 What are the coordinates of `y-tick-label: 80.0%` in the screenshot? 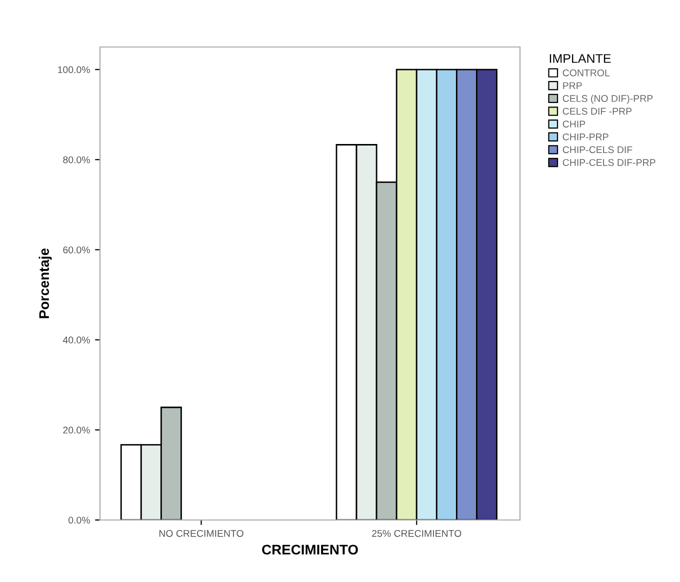 It's located at (76, 160).